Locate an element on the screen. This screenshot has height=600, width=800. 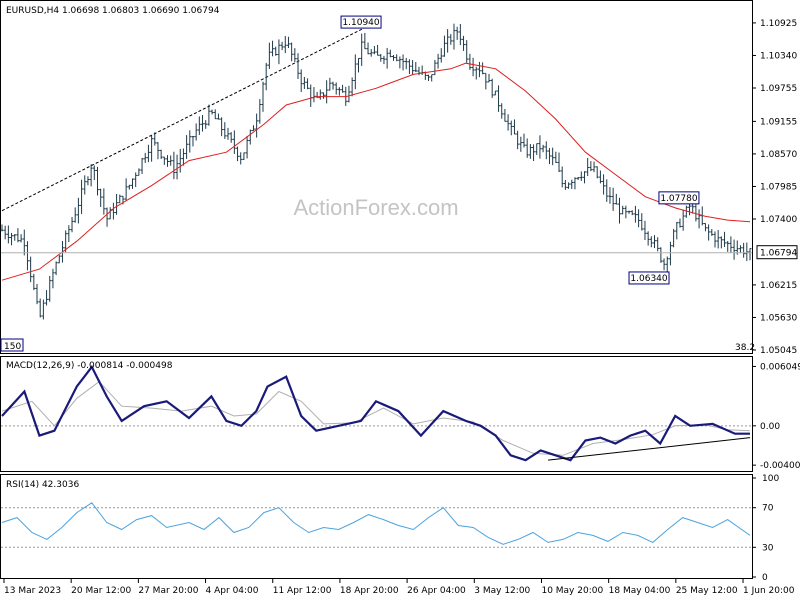
time-tick-label: 26 Apr 04:00 is located at coordinates (436, 591).